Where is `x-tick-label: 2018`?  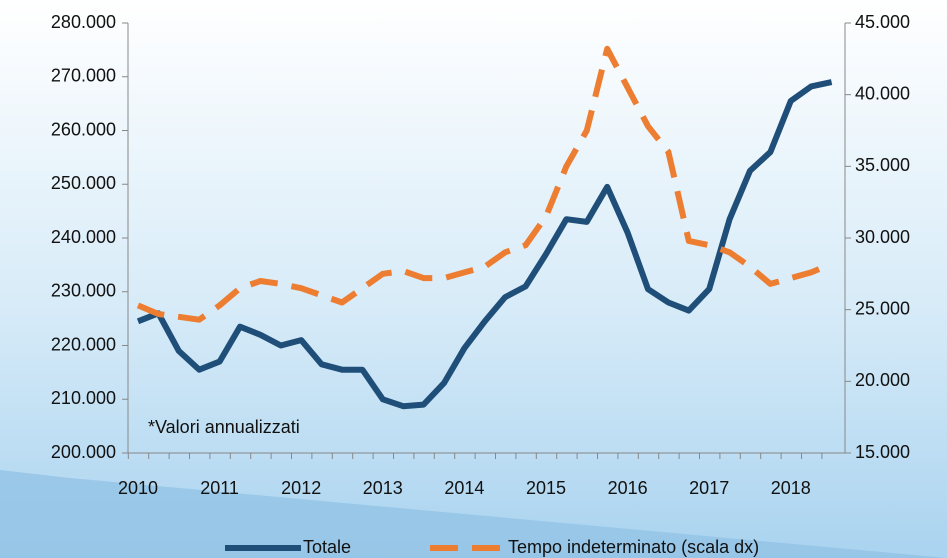
x-tick-label: 2018 is located at coordinates (791, 488).